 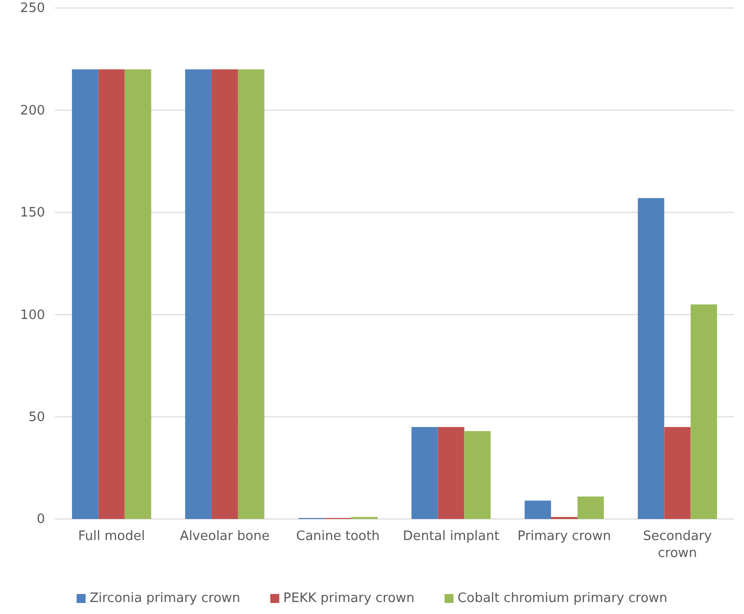 I want to click on legend-label: PEKK primary crown, so click(x=349, y=598).